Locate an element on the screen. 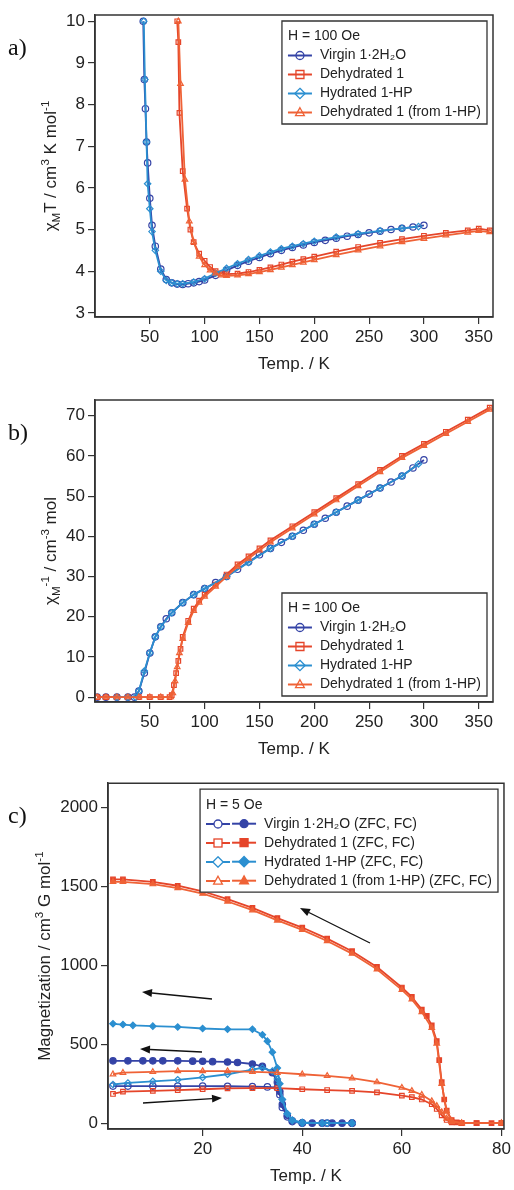 This screenshot has height=1190, width=514. y-tick-label: 60 is located at coordinates (75, 455).